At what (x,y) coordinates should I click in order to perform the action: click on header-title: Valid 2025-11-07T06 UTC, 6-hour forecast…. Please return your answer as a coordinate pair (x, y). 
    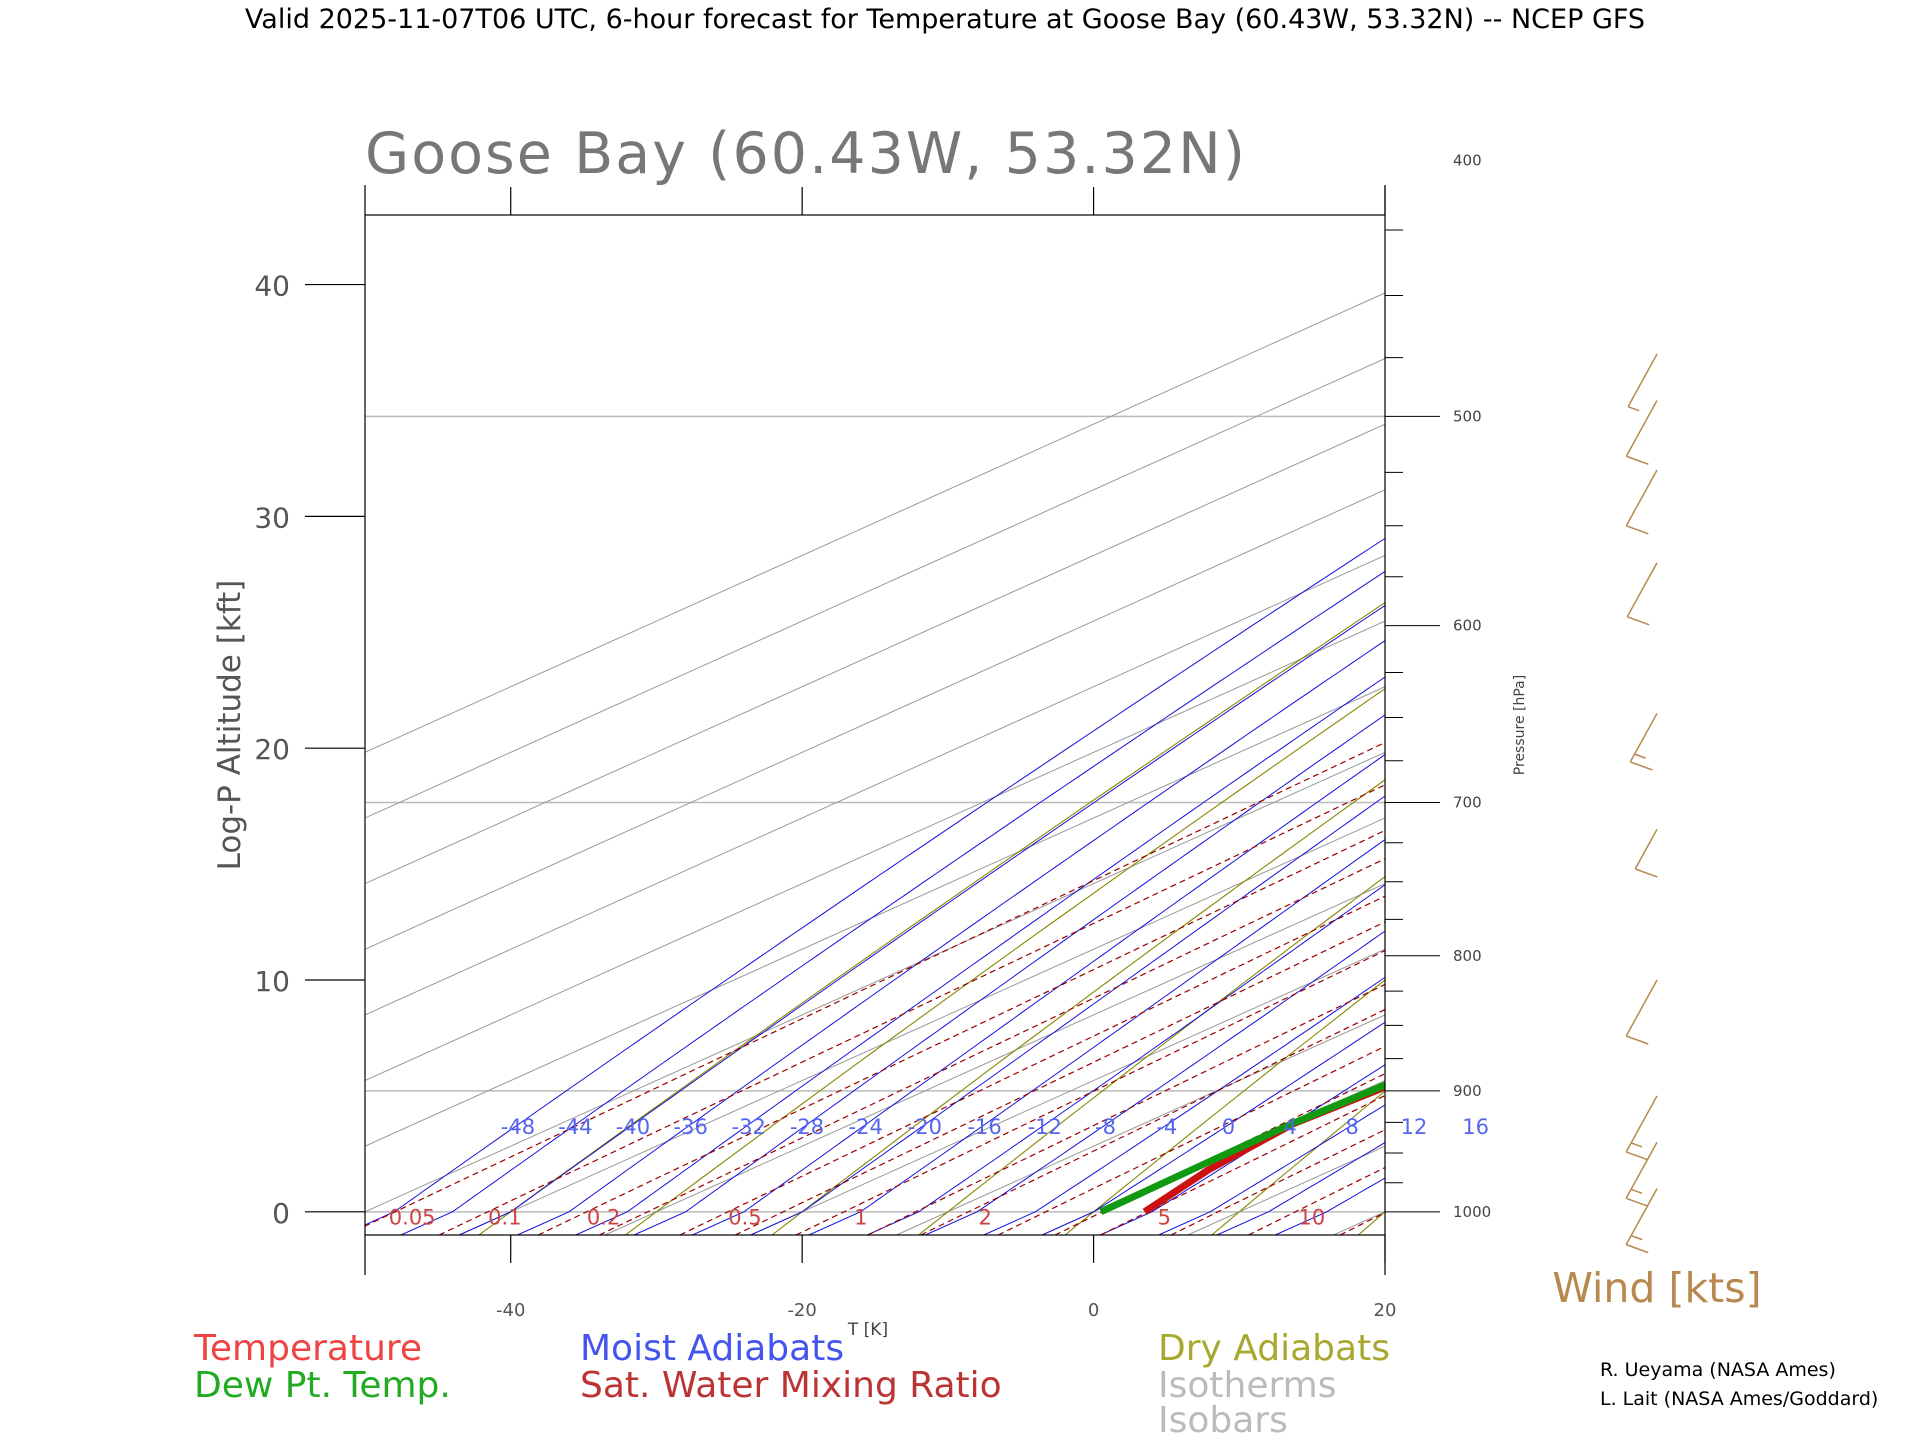
    Looking at the image, I should click on (945, 19).